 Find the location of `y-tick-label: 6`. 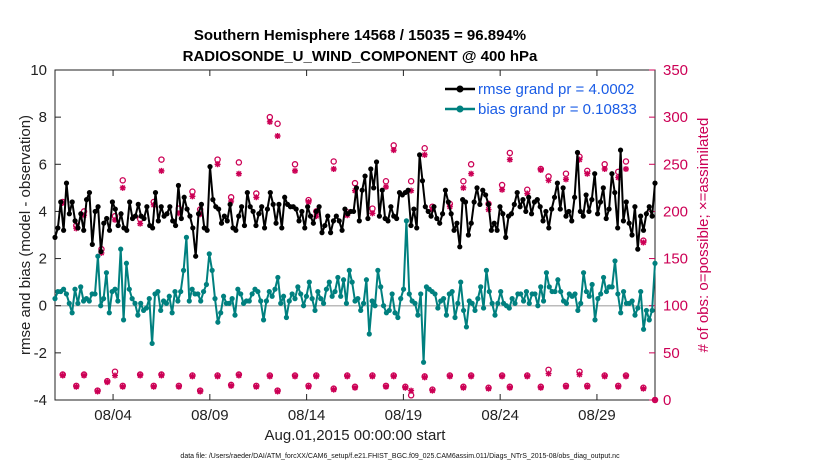

y-tick-label: 6 is located at coordinates (43, 164).